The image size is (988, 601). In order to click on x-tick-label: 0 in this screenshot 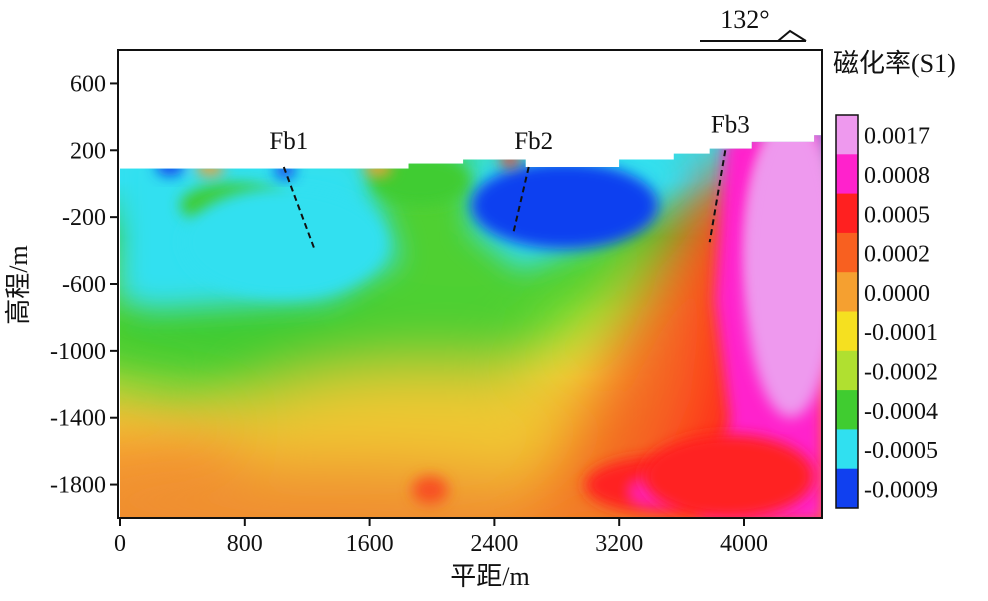, I will do `click(120, 544)`.